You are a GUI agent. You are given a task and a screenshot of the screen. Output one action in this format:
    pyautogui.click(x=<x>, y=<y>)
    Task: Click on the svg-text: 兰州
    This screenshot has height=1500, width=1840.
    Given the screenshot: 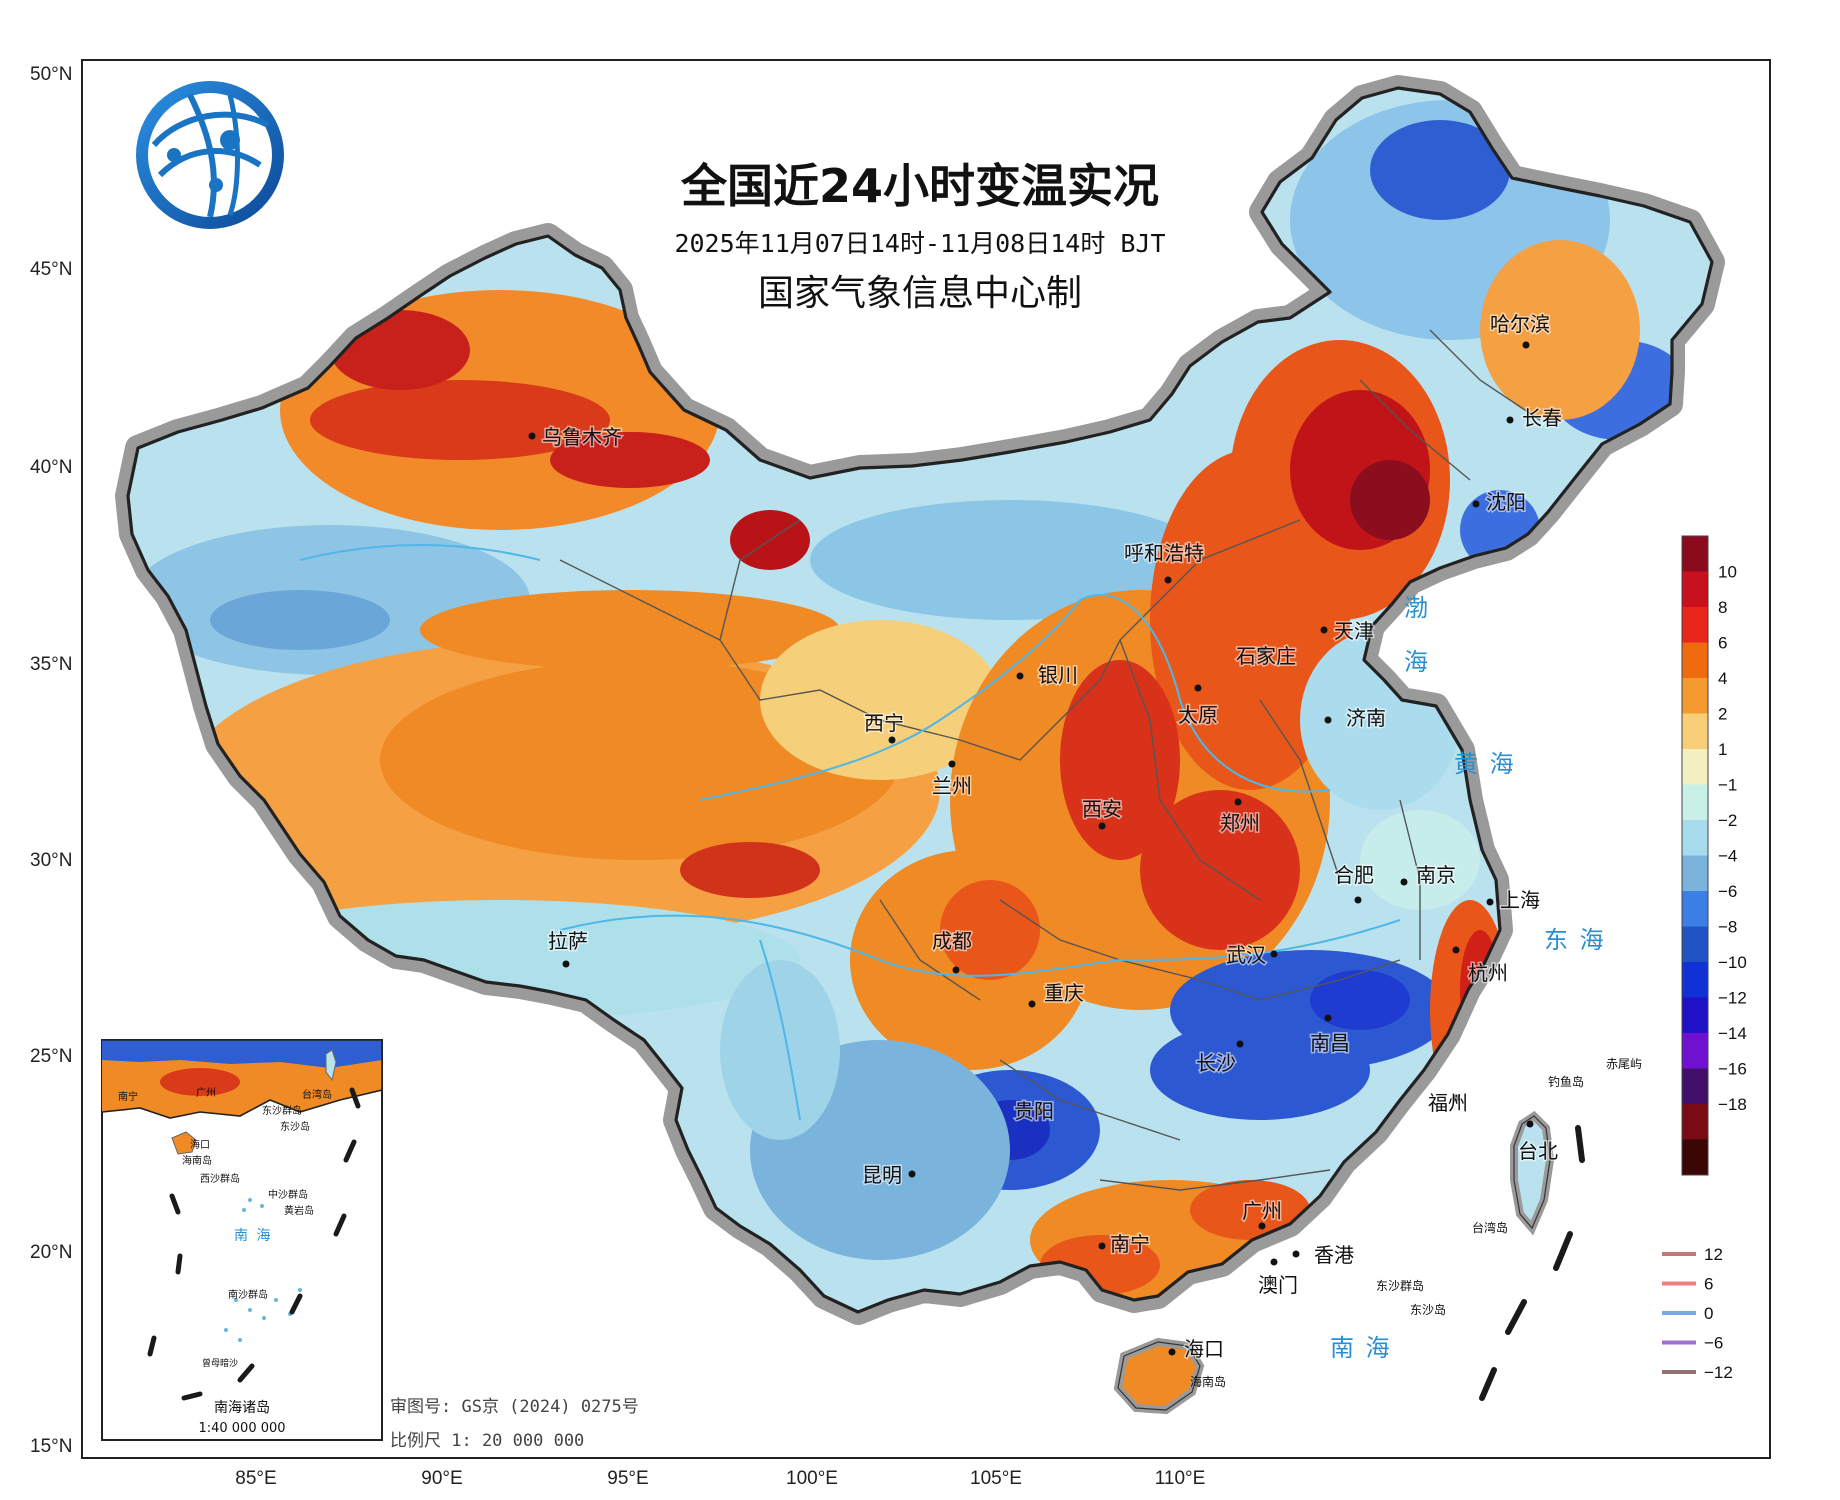 What is the action you would take?
    pyautogui.click(x=952, y=786)
    